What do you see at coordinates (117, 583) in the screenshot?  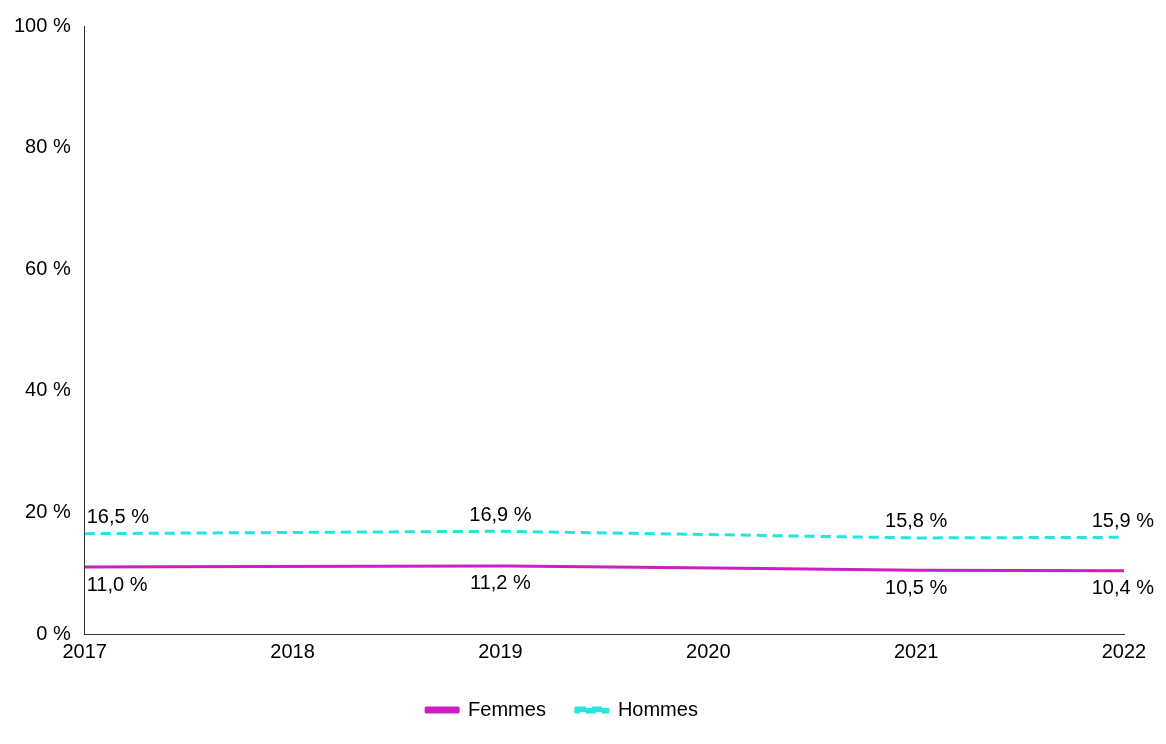 I see `data-label: 11,0 %` at bounding box center [117, 583].